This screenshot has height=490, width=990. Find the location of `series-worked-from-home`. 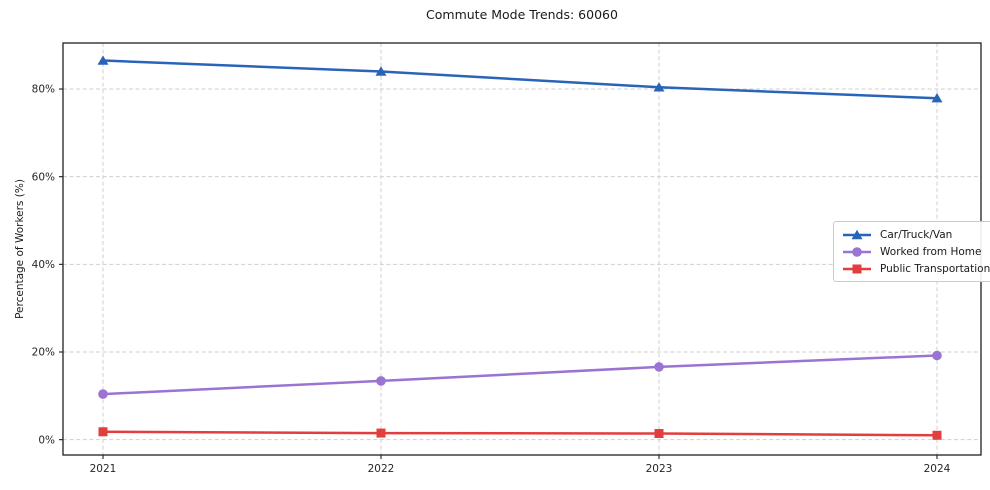

series-worked-from-home is located at coordinates (520, 374).